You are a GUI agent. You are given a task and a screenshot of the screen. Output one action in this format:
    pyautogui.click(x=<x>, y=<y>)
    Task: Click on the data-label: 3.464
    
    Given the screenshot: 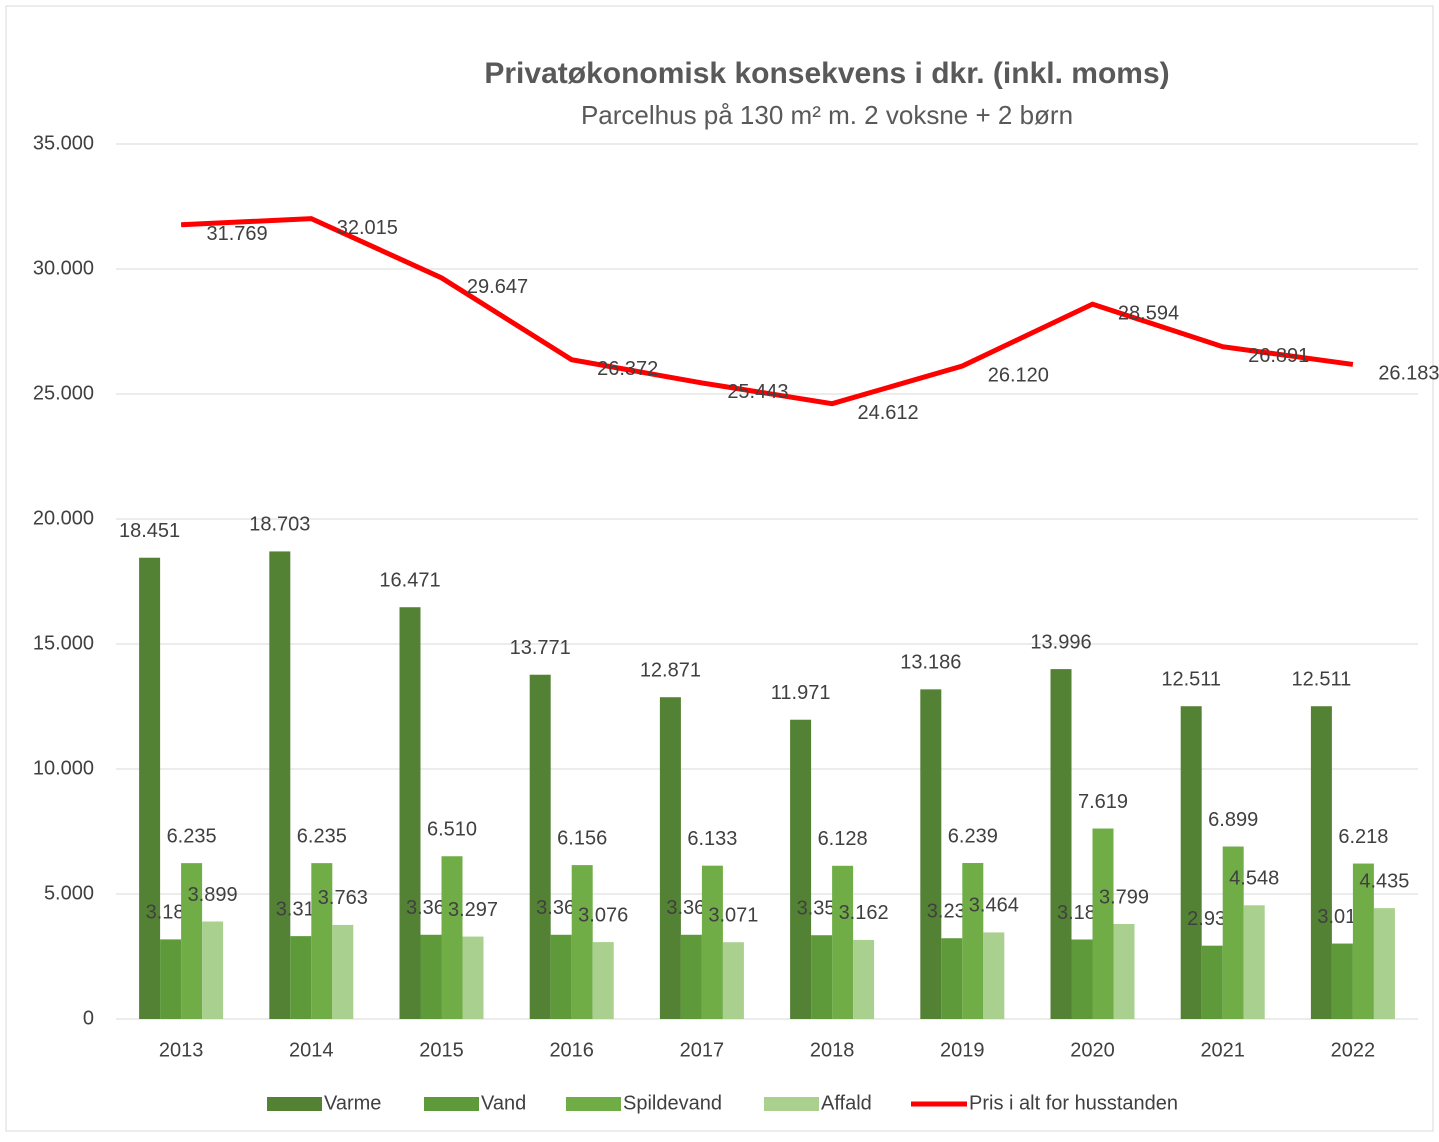 What is the action you would take?
    pyautogui.click(x=994, y=906)
    